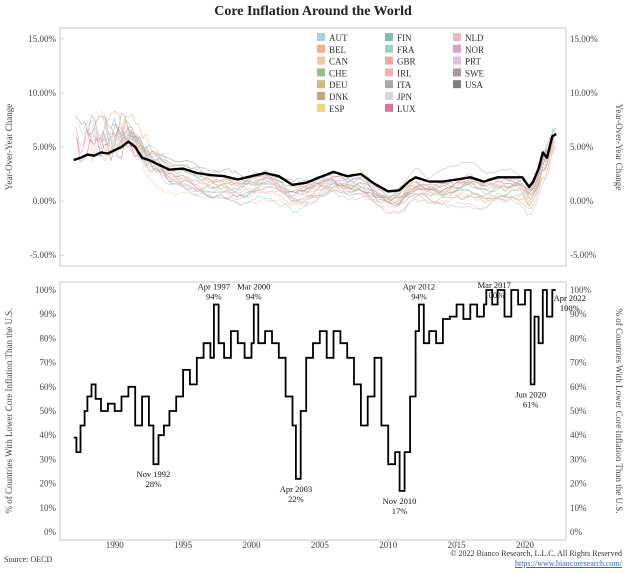  I want to click on legend-label-swe: SWE, so click(475, 73).